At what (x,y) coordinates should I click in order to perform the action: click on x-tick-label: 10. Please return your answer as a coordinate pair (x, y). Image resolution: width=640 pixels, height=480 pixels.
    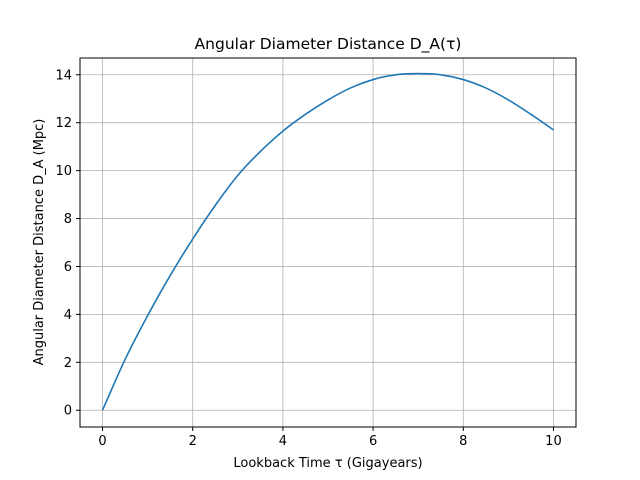
    Looking at the image, I should click on (553, 441).